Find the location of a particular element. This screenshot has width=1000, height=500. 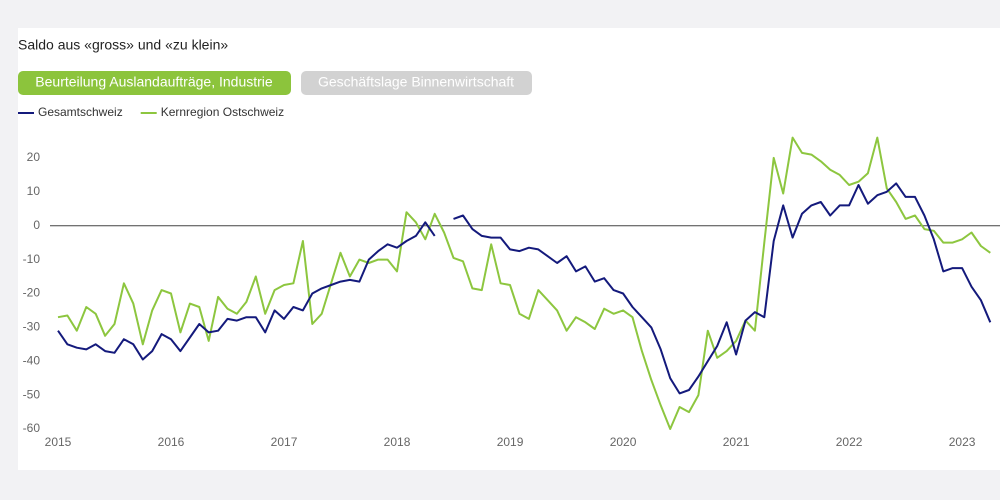

tab-label: Beurteilung Auslandaufträge, Industrie is located at coordinates (154, 82).